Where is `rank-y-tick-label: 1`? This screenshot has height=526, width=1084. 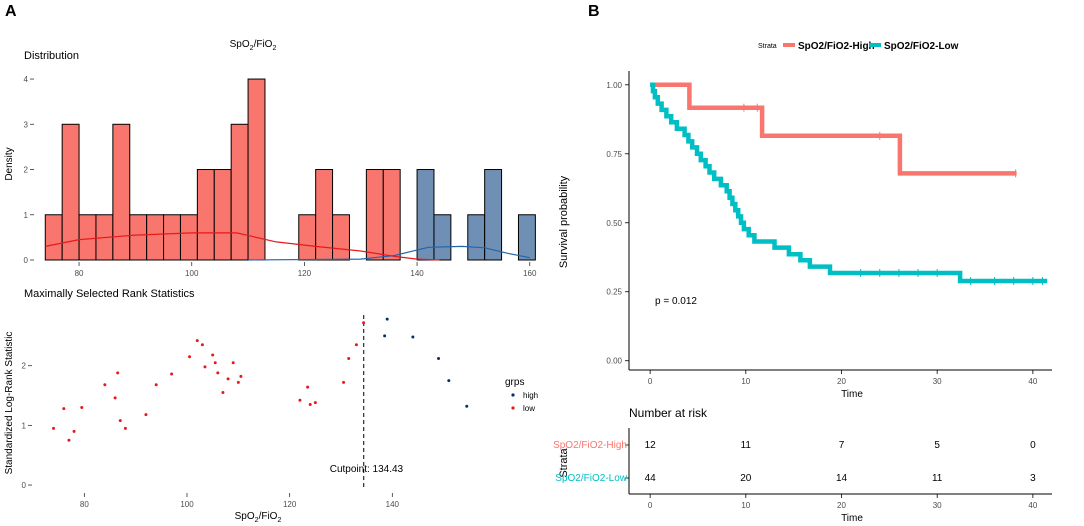 rank-y-tick-label: 1 is located at coordinates (24, 425).